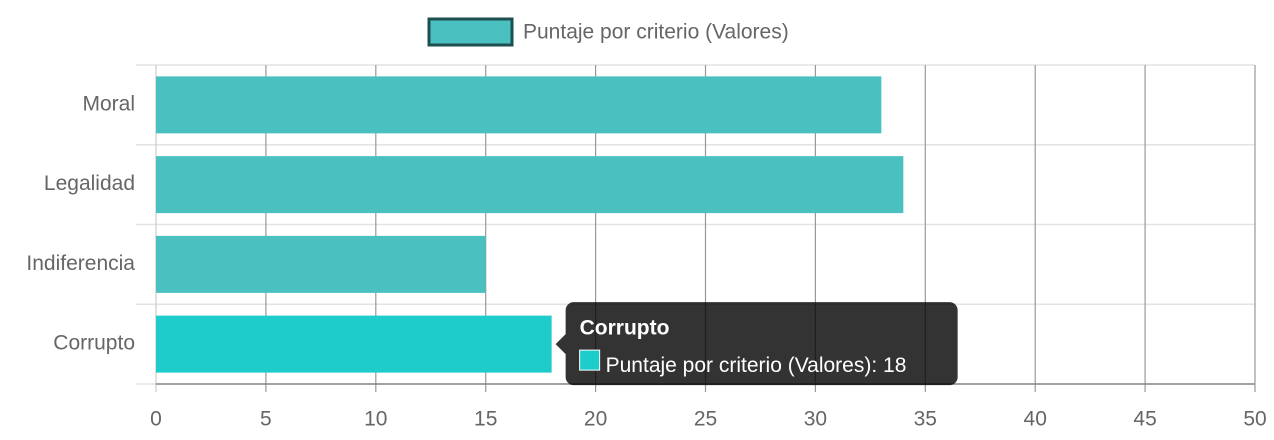 The height and width of the screenshot is (440, 1274). Describe the element at coordinates (815, 419) in the screenshot. I see `x-tick-label: 30` at that location.